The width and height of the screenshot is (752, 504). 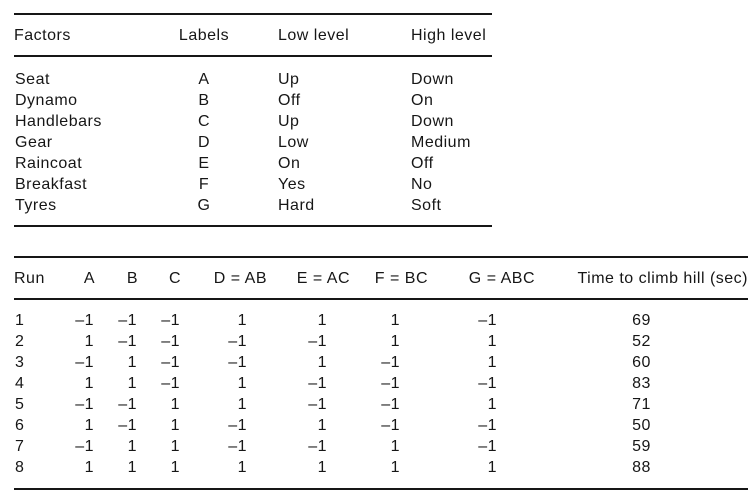 What do you see at coordinates (432, 121) in the screenshot?
I see `factors-cell-r3-c4: Down` at bounding box center [432, 121].